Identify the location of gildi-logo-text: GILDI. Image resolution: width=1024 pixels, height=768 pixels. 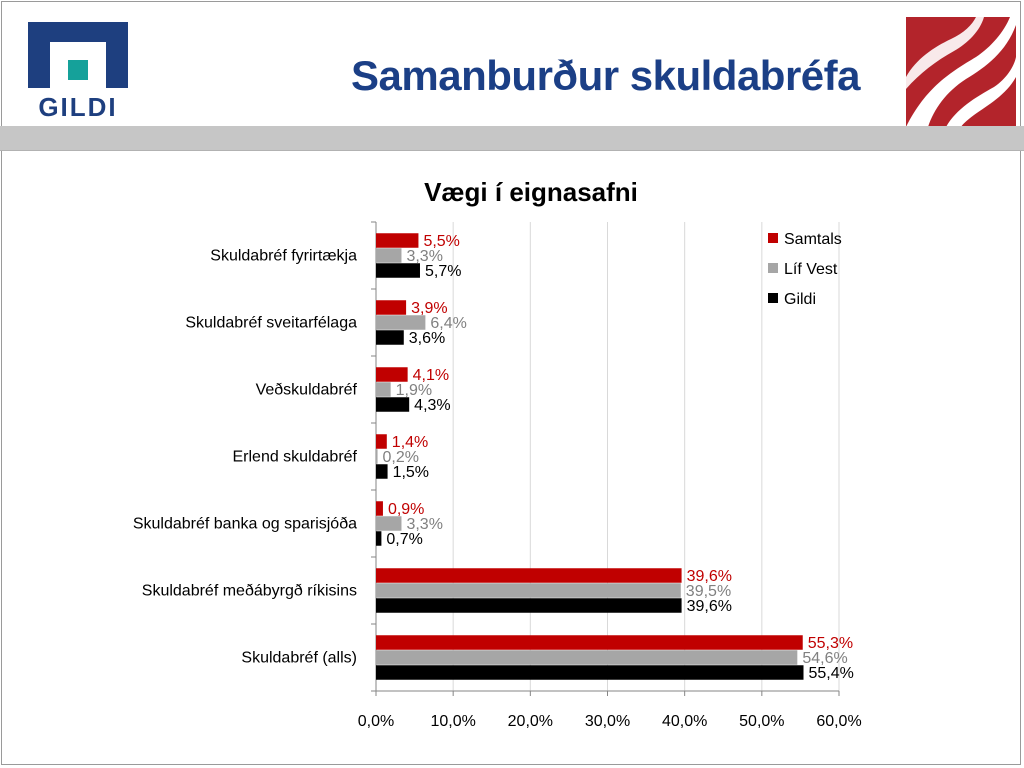
(77, 105).